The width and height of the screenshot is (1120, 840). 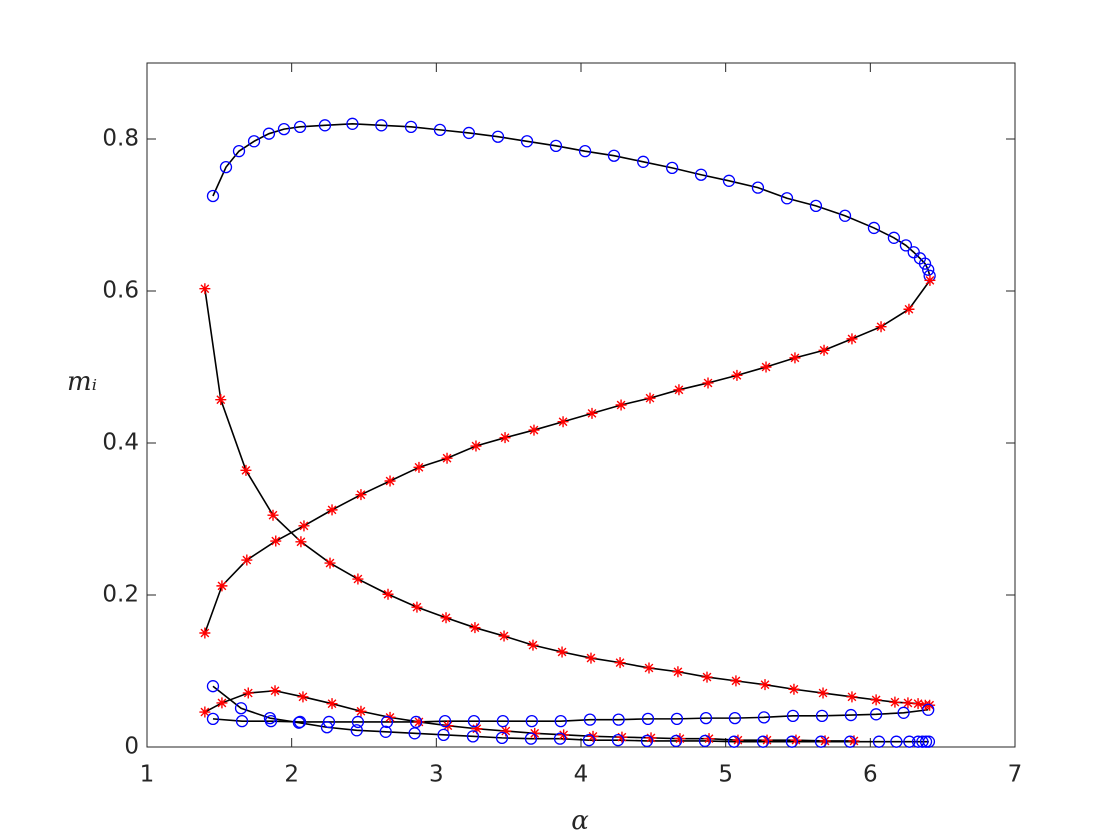 What do you see at coordinates (870, 775) in the screenshot?
I see `x-tick-label: 6` at bounding box center [870, 775].